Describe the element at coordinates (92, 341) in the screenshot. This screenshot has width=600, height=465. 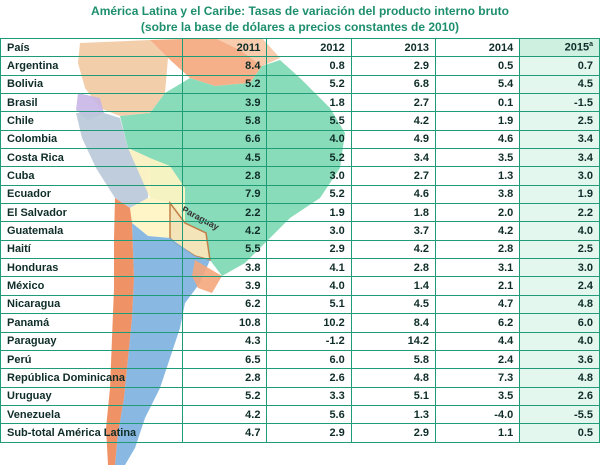
I see `country-cell: Paraguay` at that location.